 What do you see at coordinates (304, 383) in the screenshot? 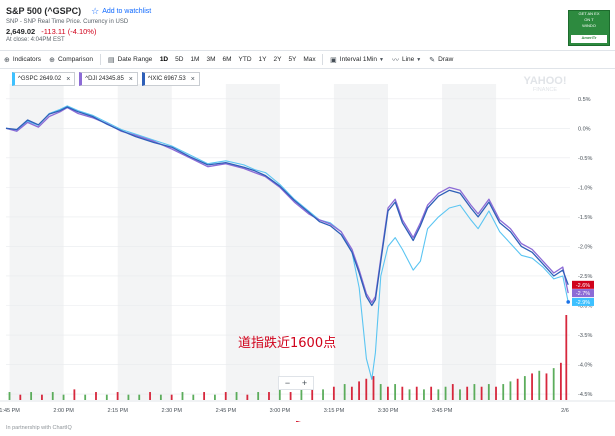
I see `zoom-in-button: +` at bounding box center [304, 383].